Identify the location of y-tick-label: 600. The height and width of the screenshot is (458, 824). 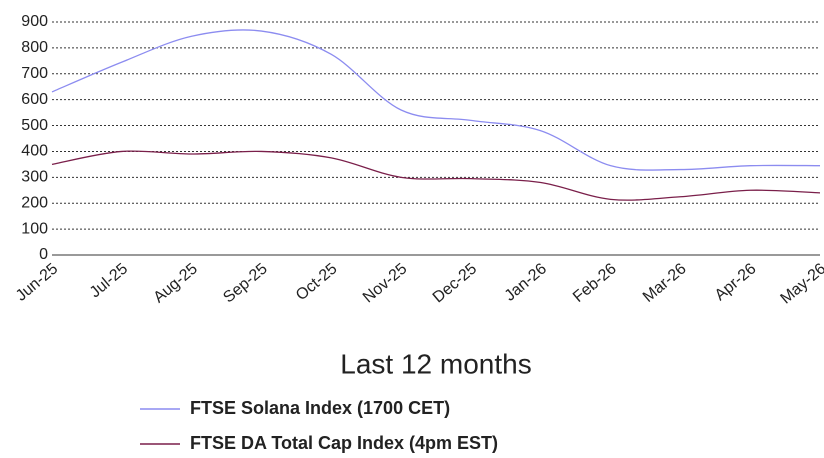
(34, 99).